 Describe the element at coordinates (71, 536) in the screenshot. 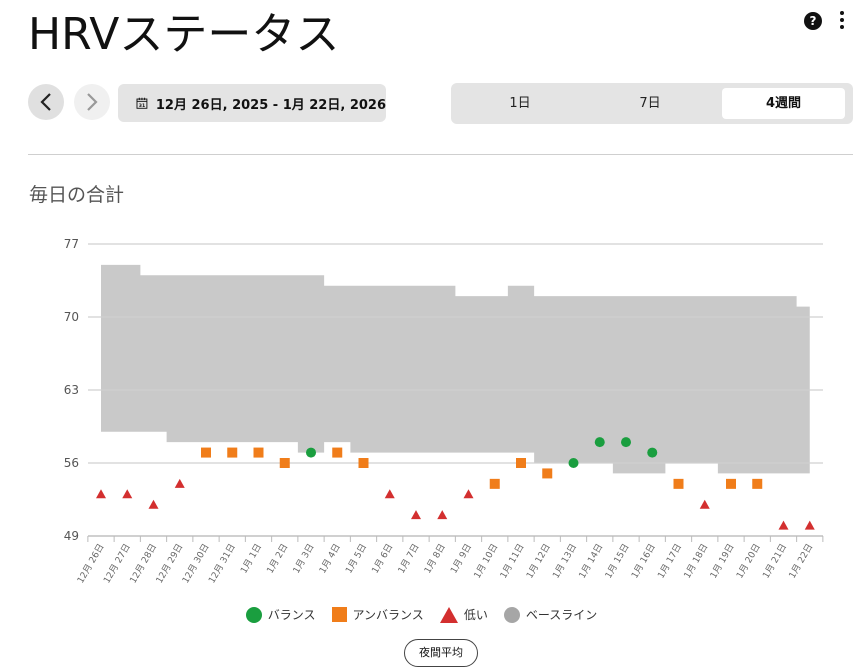

I see `y-tick-label: 49` at that location.